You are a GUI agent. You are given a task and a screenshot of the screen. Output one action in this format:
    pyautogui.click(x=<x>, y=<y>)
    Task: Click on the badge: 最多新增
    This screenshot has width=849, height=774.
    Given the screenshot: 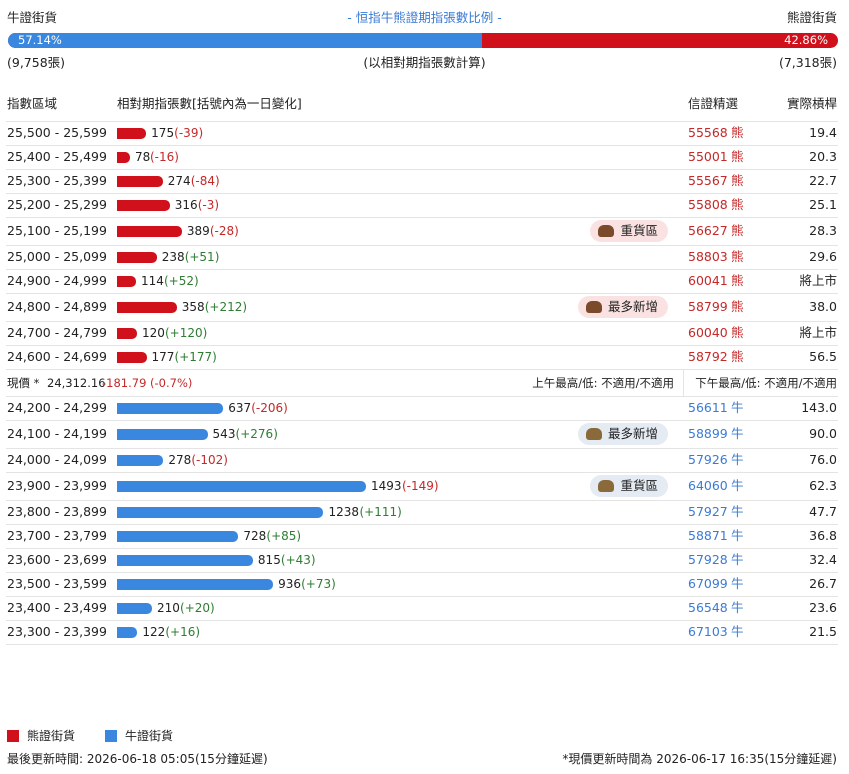 What is the action you would take?
    pyautogui.click(x=622, y=307)
    